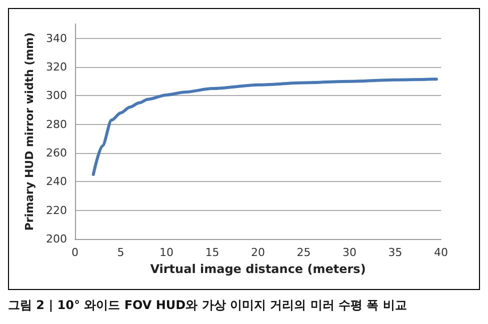  I want to click on x-tick-label: 10, so click(167, 252).